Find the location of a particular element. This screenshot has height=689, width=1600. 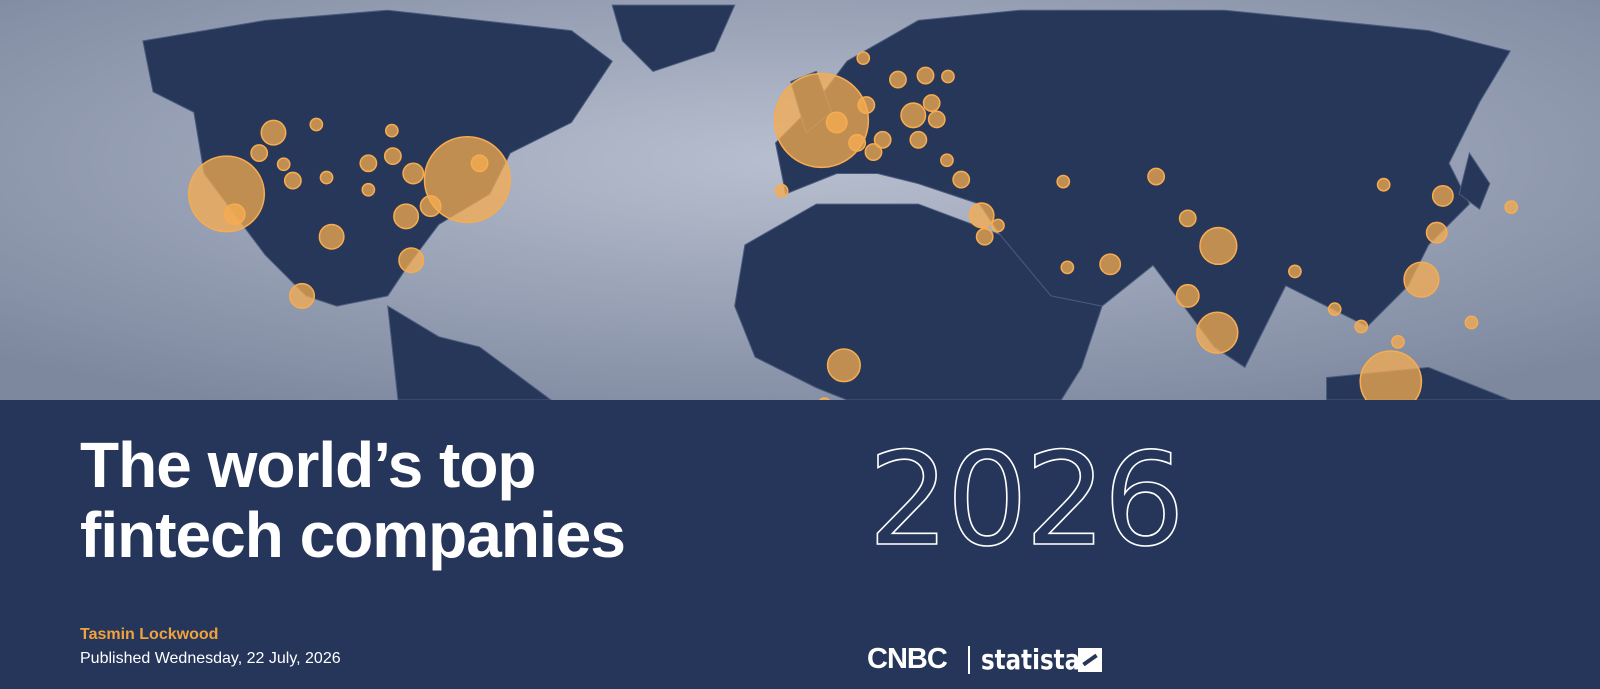

author: Tasmin Lockwood is located at coordinates (149, 634).